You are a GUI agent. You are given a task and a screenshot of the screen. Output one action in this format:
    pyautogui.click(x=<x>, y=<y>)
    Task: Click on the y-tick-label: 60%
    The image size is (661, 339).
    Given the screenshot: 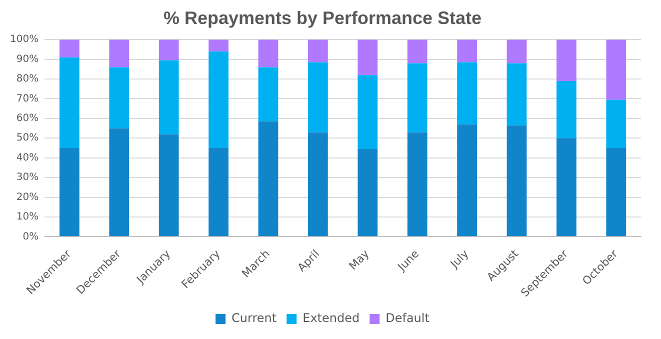 What is the action you would take?
    pyautogui.click(x=27, y=118)
    